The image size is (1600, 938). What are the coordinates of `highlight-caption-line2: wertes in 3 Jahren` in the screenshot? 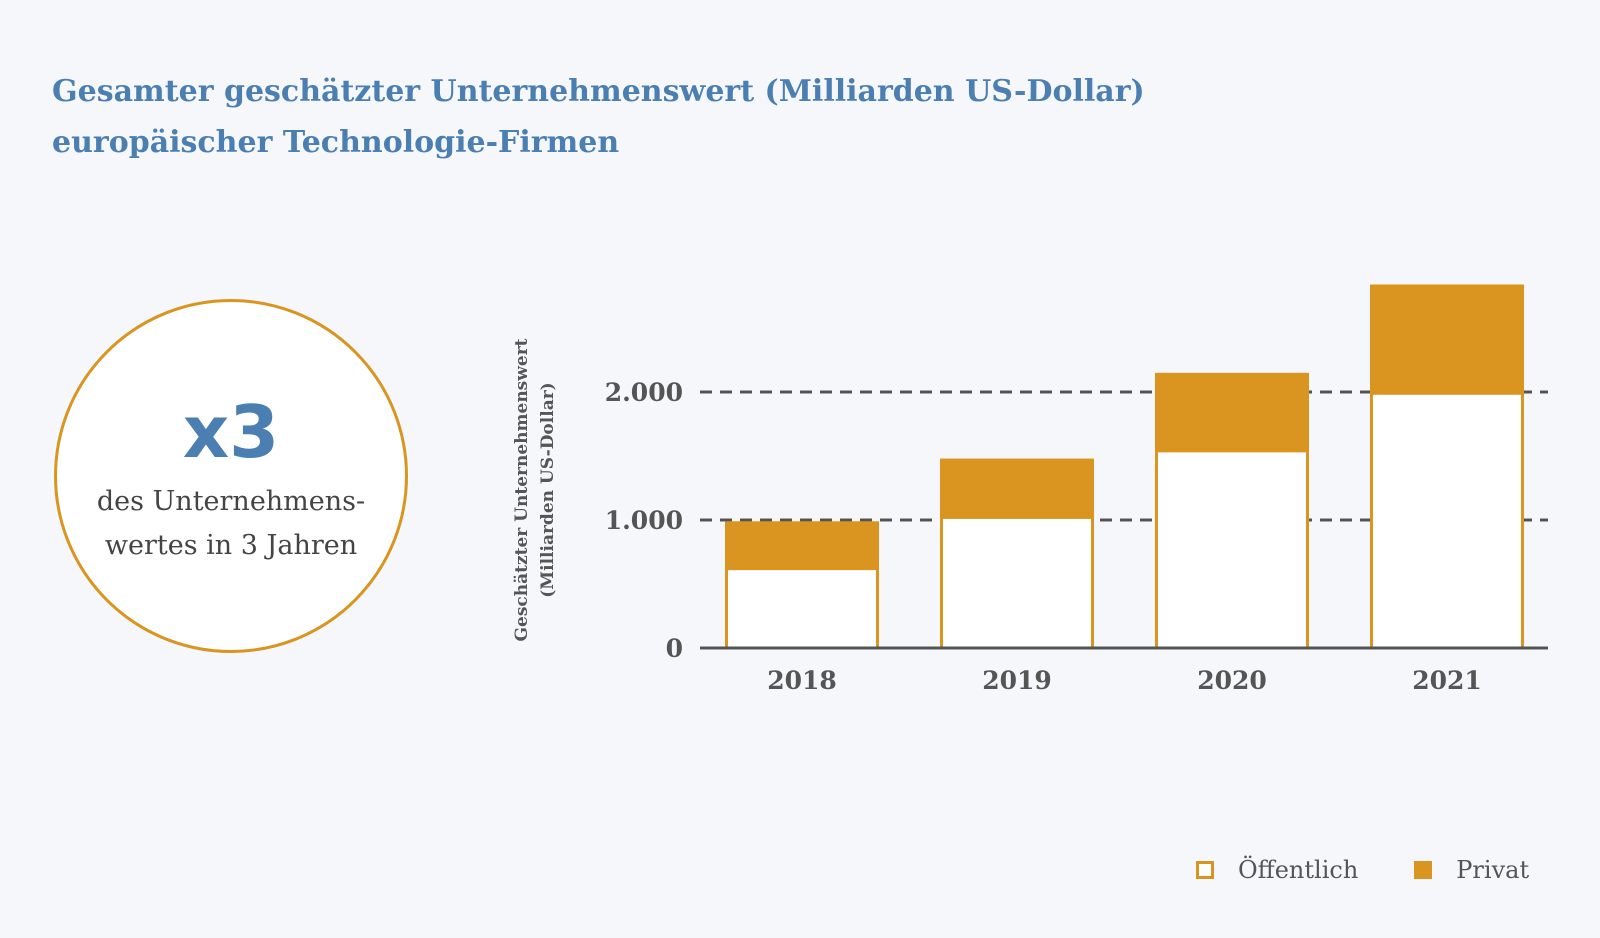 It's located at (231, 545).